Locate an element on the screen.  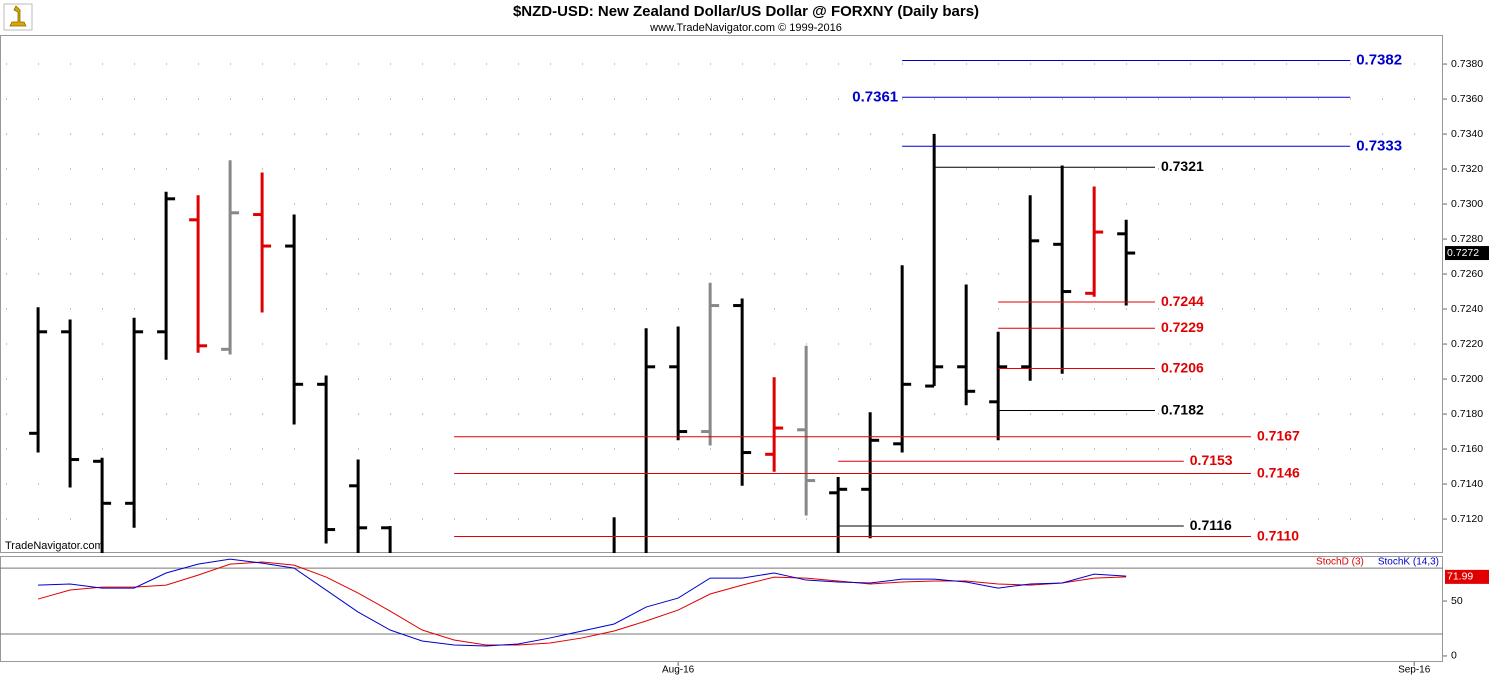
y-tick-label: 0.7300 is located at coordinates (1467, 204).